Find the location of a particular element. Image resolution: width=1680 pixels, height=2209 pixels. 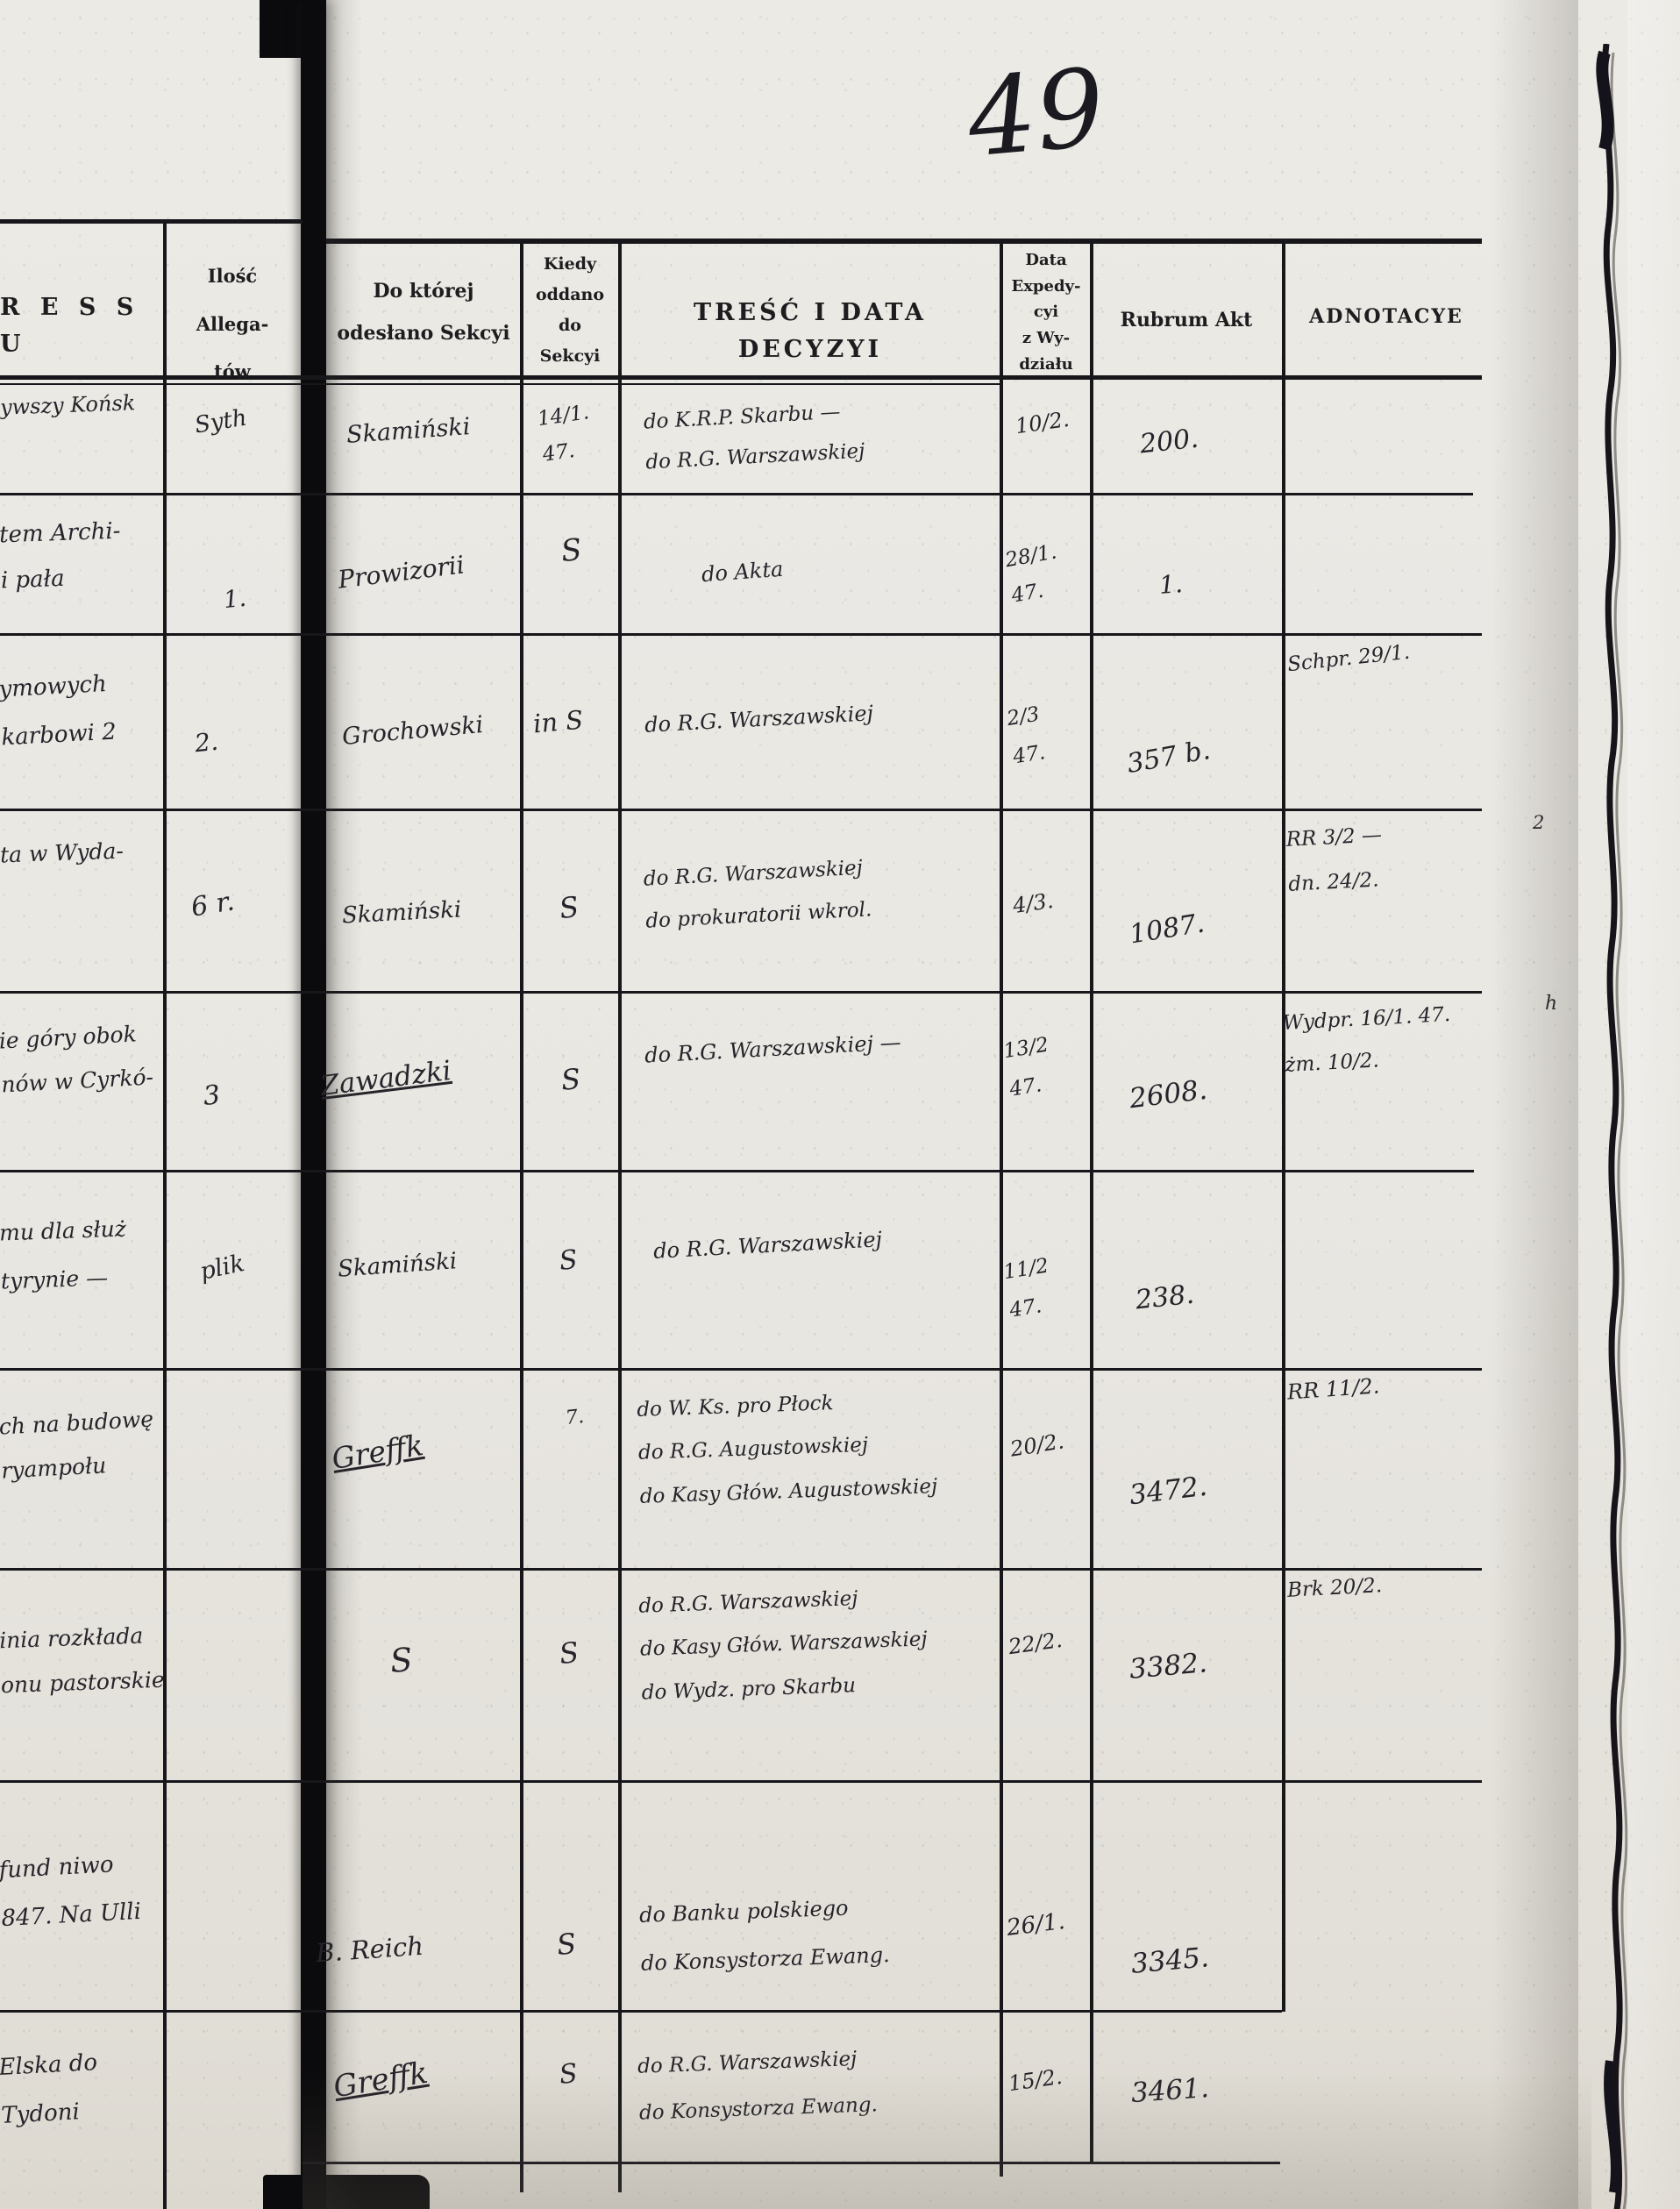

entry-adres: fund niwo 847. Na Ulli is located at coordinates (71, 1892).